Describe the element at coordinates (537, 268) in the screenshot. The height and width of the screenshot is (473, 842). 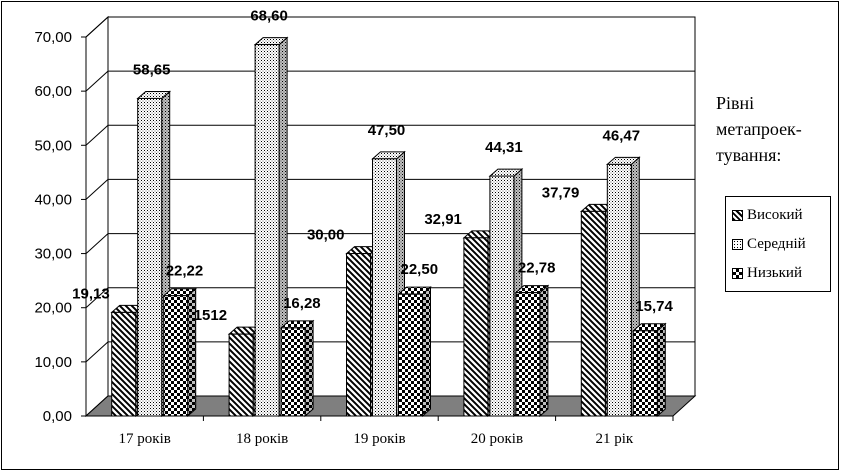
I see `data-label: 22,78` at that location.